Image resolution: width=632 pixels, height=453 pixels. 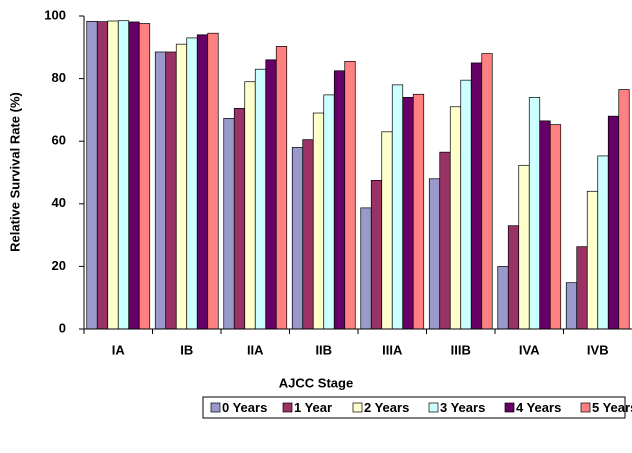 What do you see at coordinates (538, 407) in the screenshot?
I see `legend-label: 4 Years` at bounding box center [538, 407].